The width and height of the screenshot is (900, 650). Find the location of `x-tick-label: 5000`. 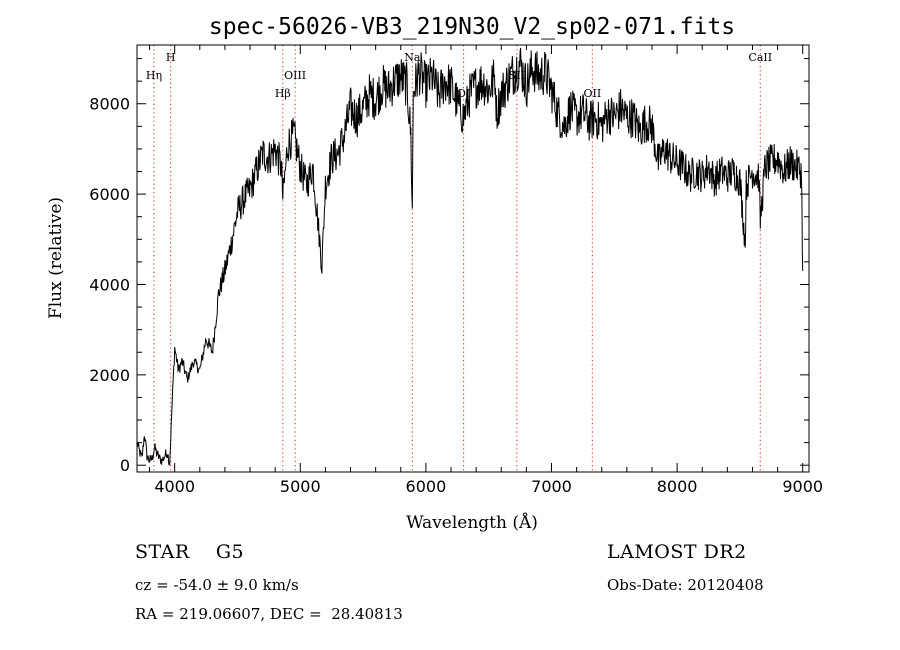

x-tick-label: 5000 is located at coordinates (300, 486).